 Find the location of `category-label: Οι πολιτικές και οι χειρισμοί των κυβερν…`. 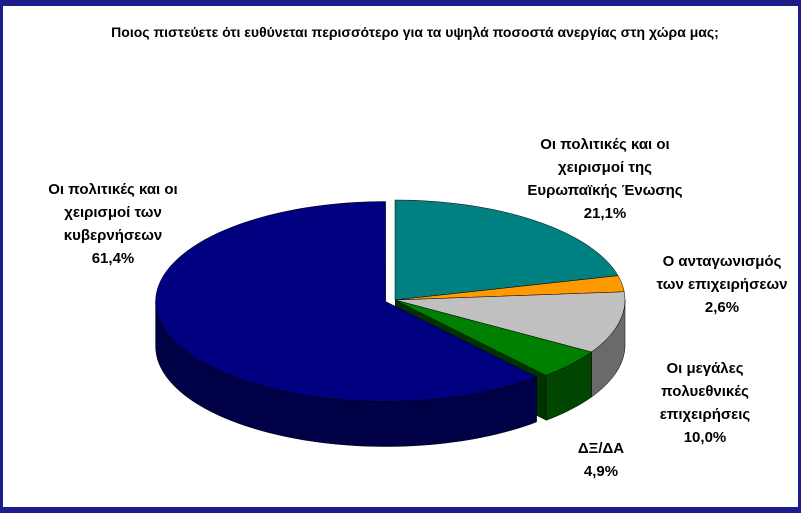

category-label: Οι πολιτικές και οι χειρισμοί των κυβερν… is located at coordinates (113, 212).